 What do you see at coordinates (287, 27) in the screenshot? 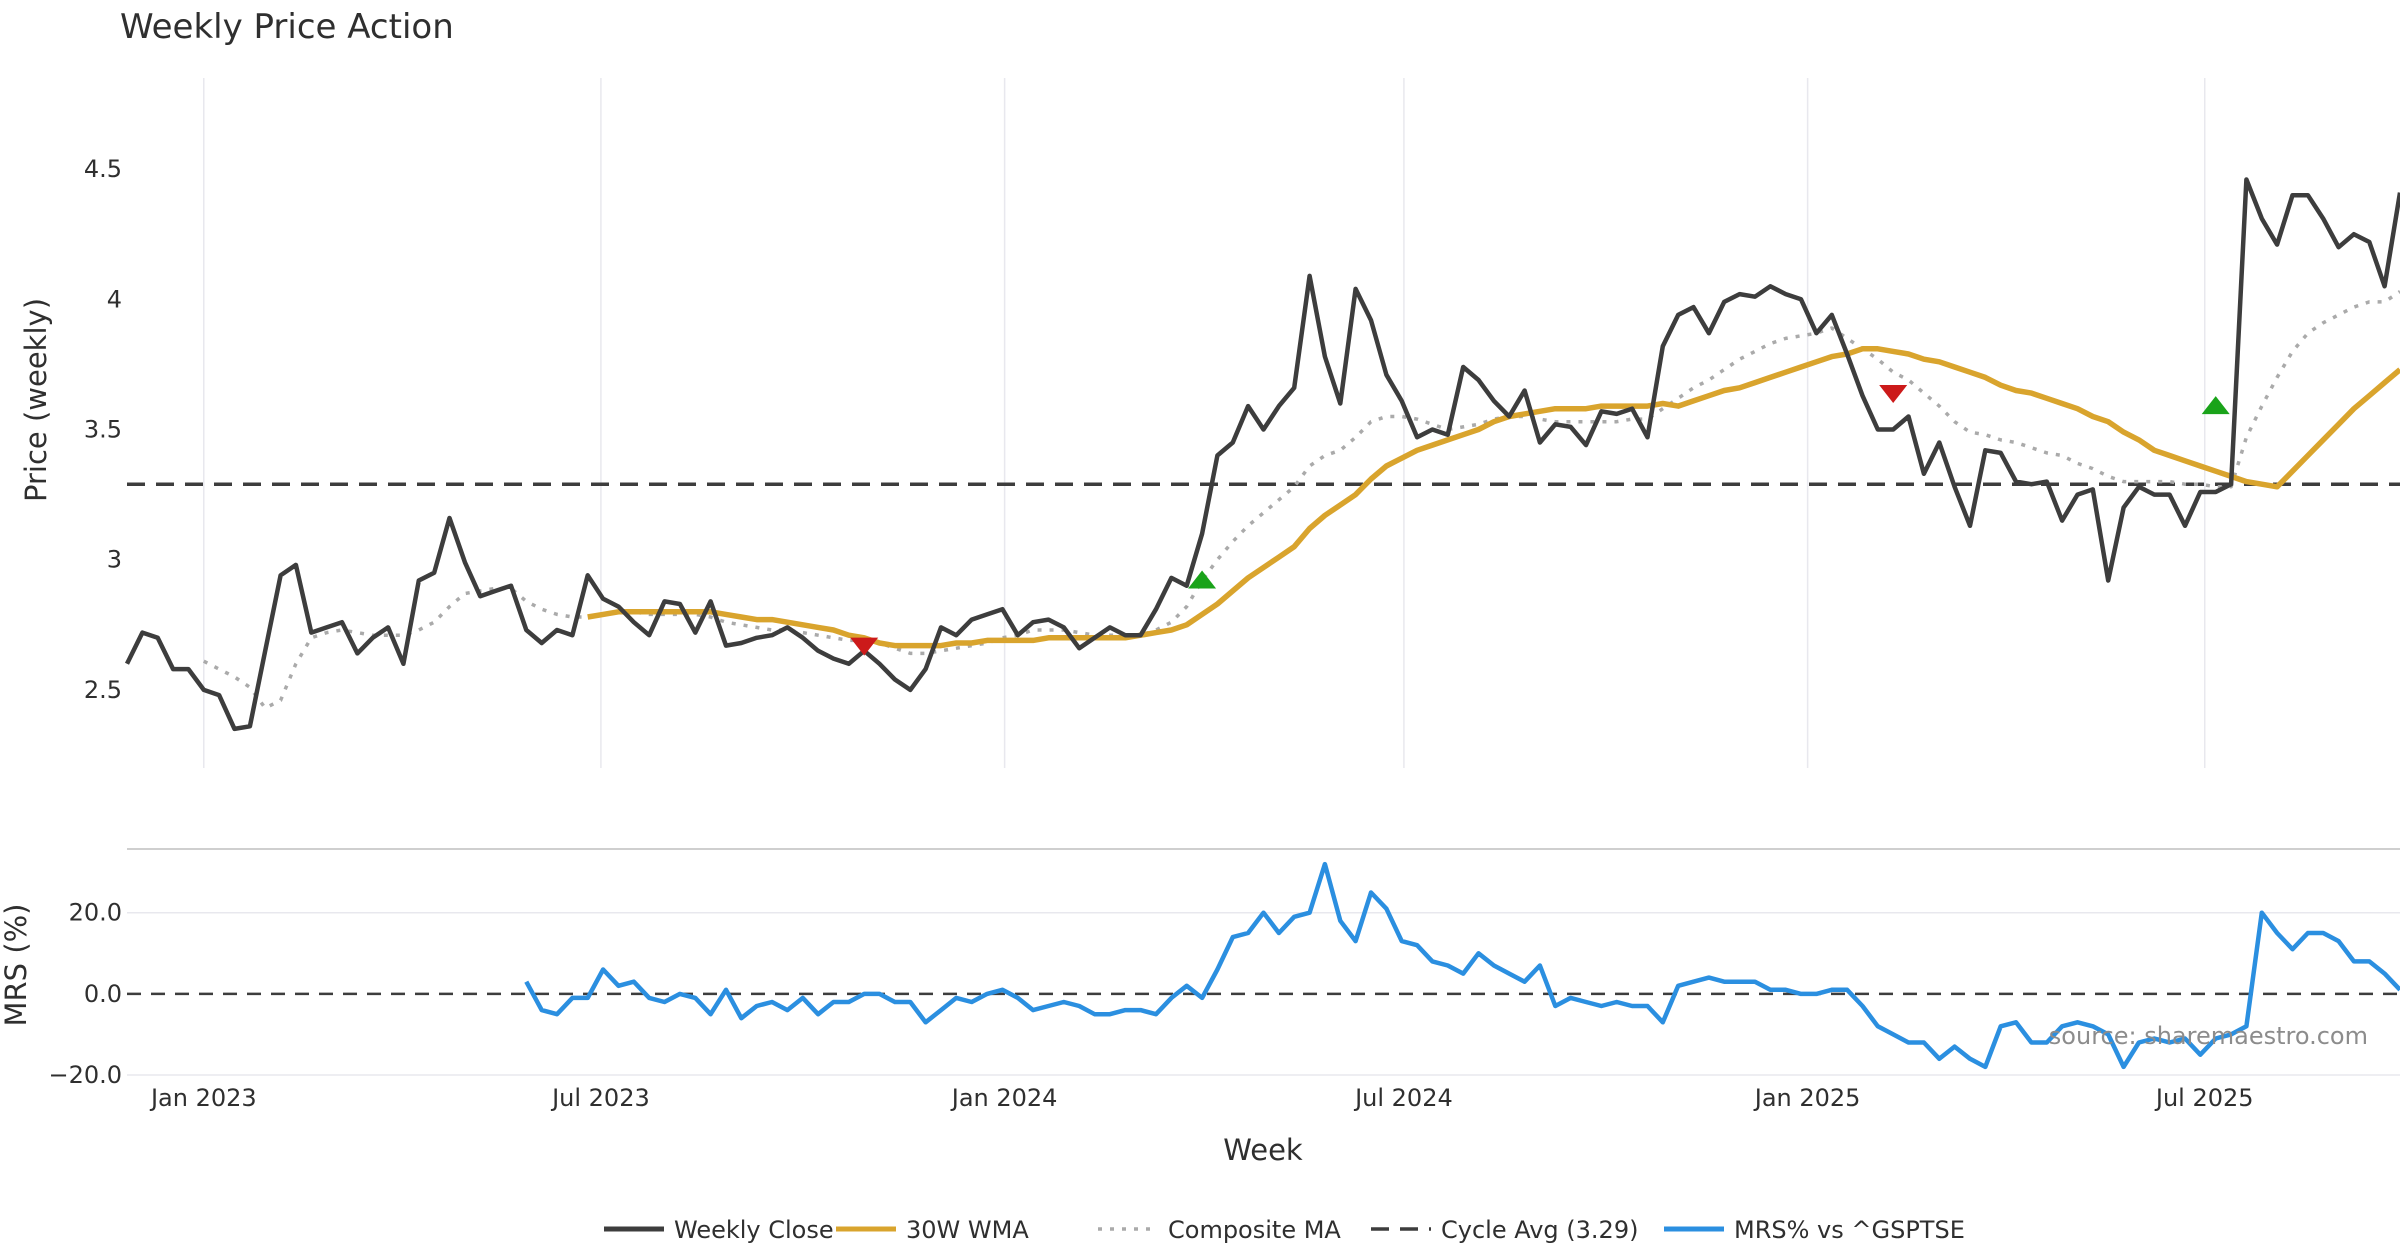
I see `chart-title: Weekly Price Action` at bounding box center [287, 27].